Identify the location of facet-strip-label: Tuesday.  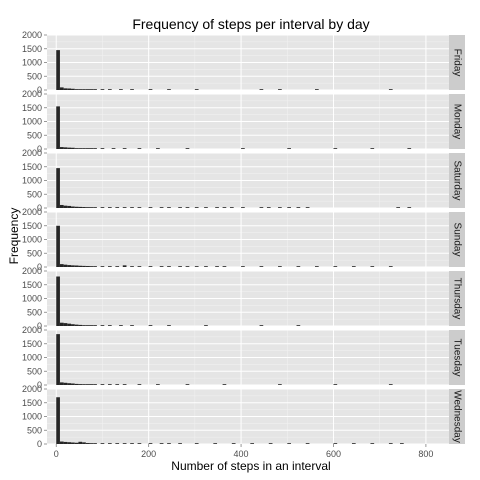
(457, 358).